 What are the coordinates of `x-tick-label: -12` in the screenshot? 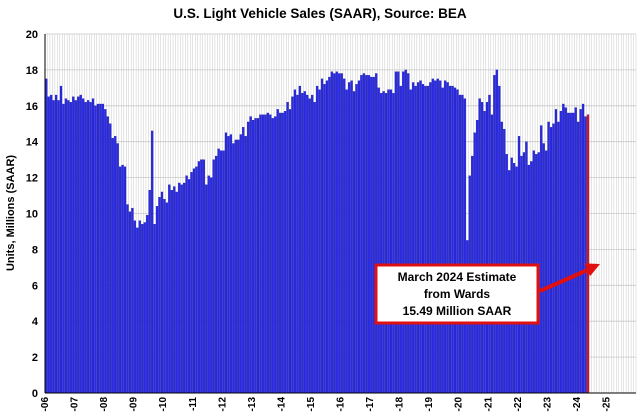 It's located at (222, 404).